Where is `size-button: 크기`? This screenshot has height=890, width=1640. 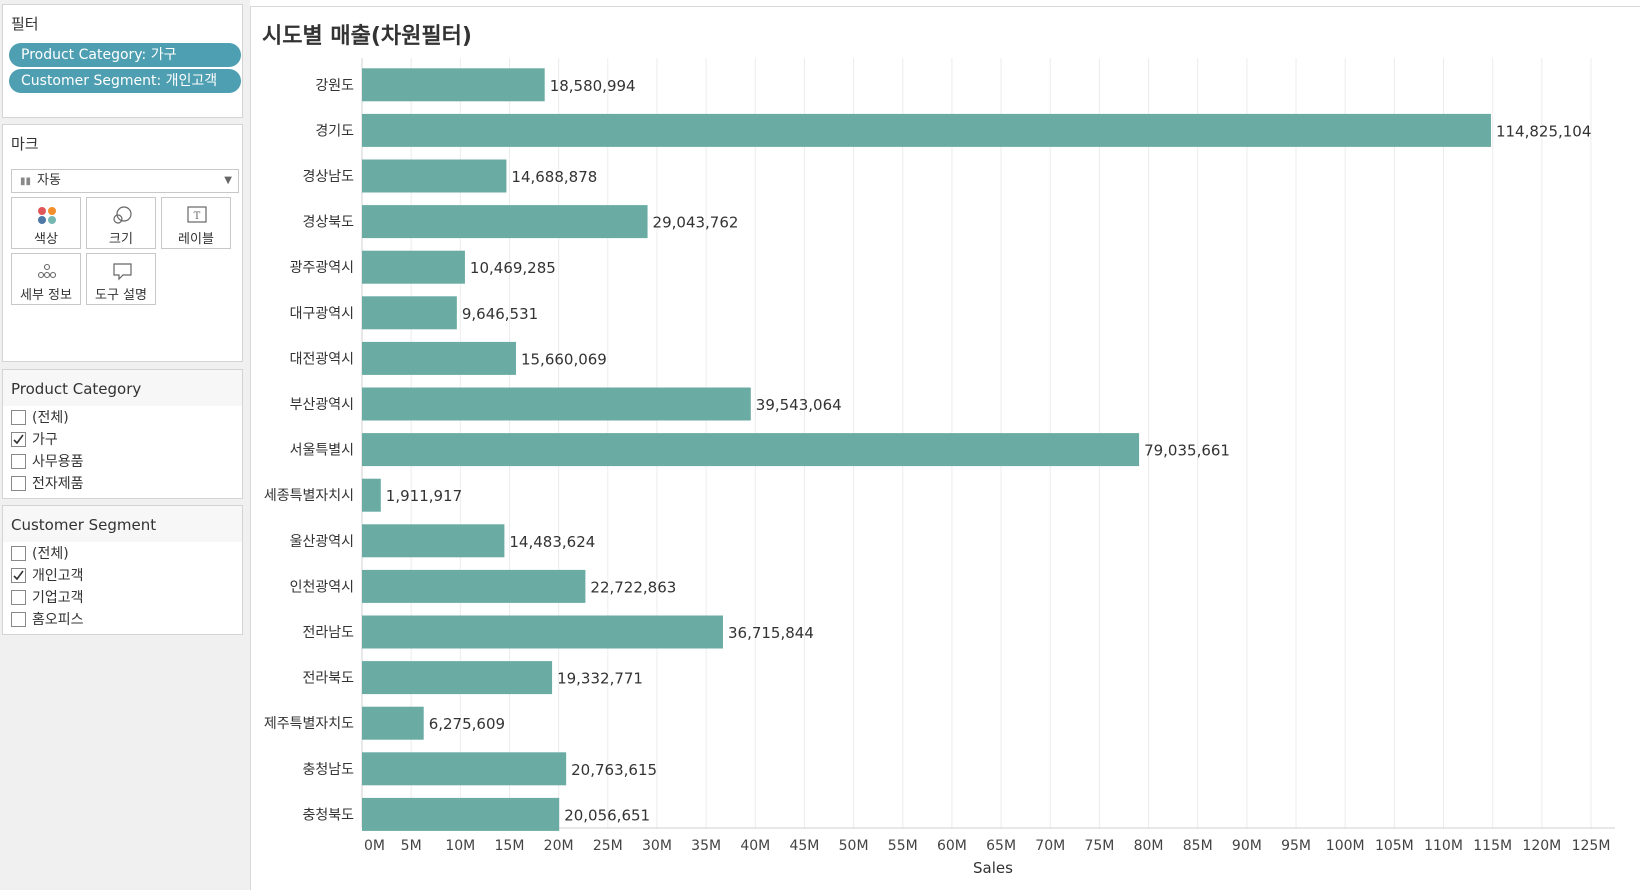
size-button: 크기 is located at coordinates (121, 223).